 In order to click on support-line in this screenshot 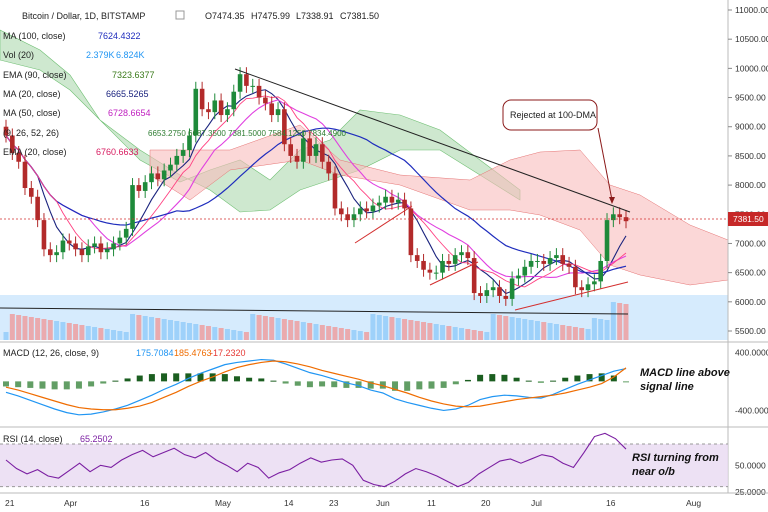, I will do `click(314, 311)`.